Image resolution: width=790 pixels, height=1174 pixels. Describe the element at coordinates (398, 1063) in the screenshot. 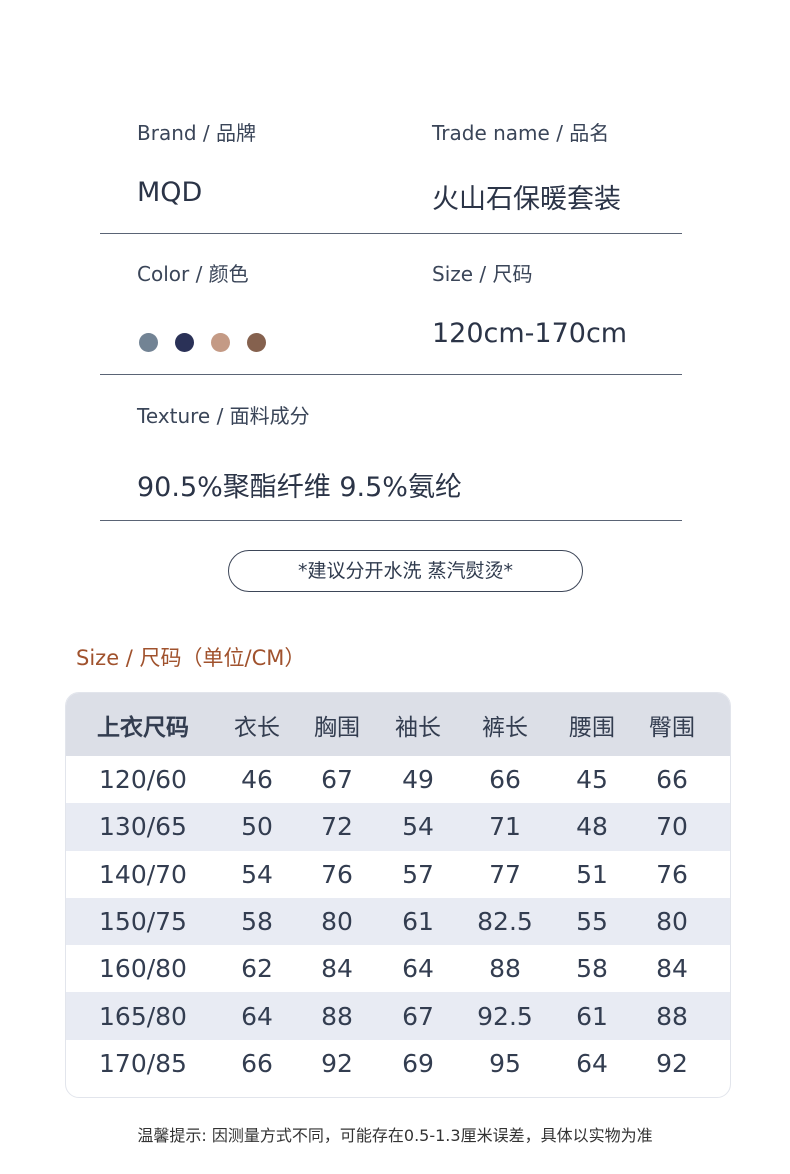

I see `table-row: 170/85 66 92 69 95 64 92` at that location.